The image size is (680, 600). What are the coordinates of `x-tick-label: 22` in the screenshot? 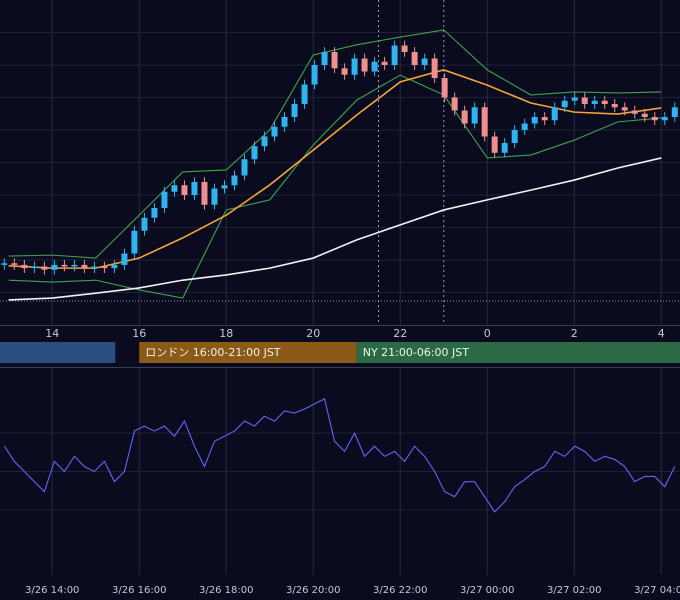 It's located at (400, 333).